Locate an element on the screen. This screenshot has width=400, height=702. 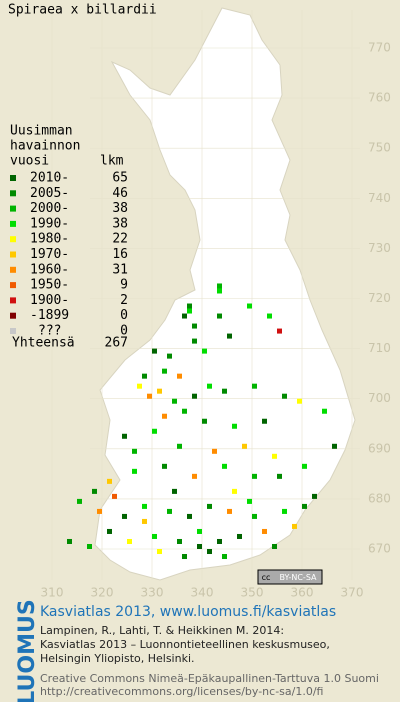
legend-label: 1970- is located at coordinates (49, 254).